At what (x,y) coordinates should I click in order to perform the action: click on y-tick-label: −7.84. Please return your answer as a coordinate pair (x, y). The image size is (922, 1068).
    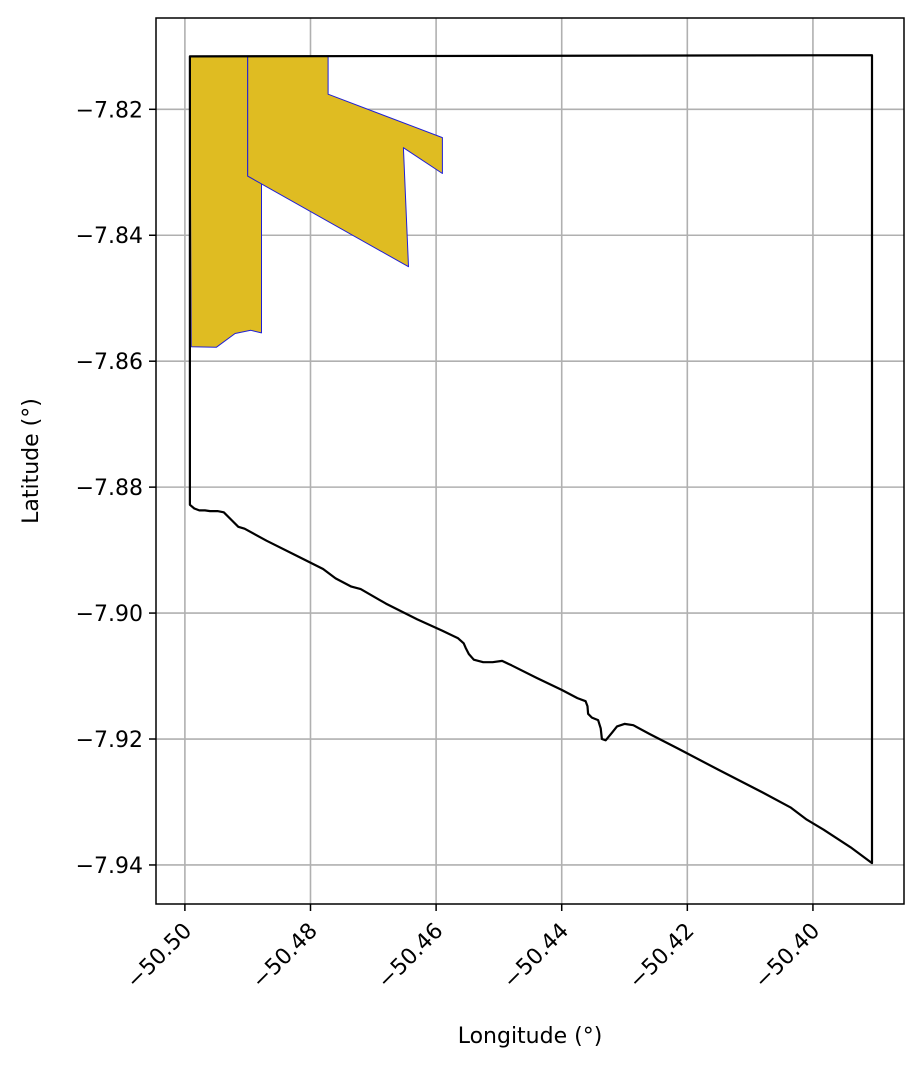
    Looking at the image, I should click on (109, 236).